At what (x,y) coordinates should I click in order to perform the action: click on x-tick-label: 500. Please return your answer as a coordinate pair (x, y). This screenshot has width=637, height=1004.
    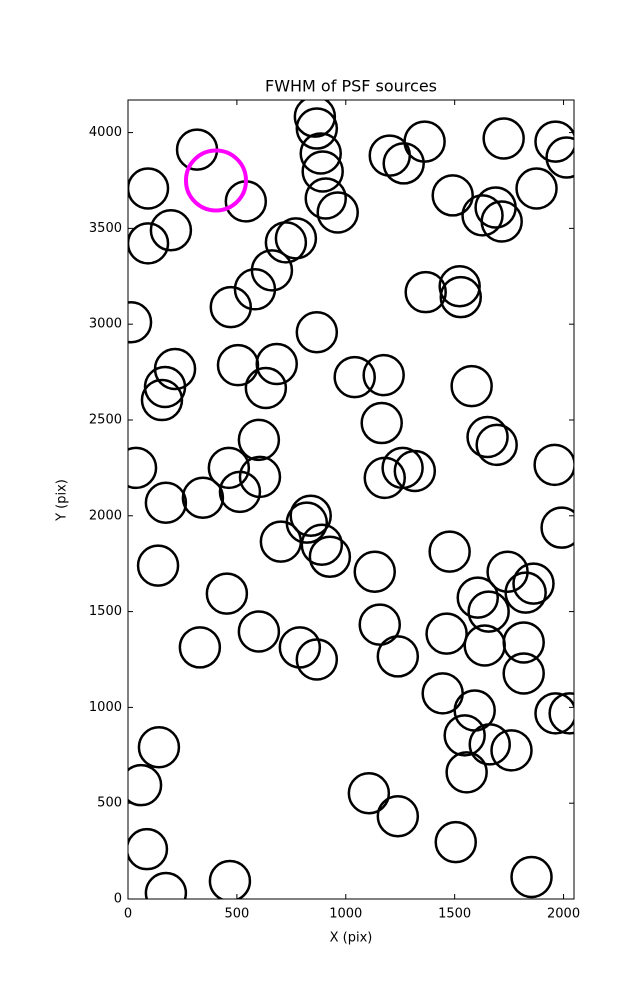
    Looking at the image, I should click on (236, 914).